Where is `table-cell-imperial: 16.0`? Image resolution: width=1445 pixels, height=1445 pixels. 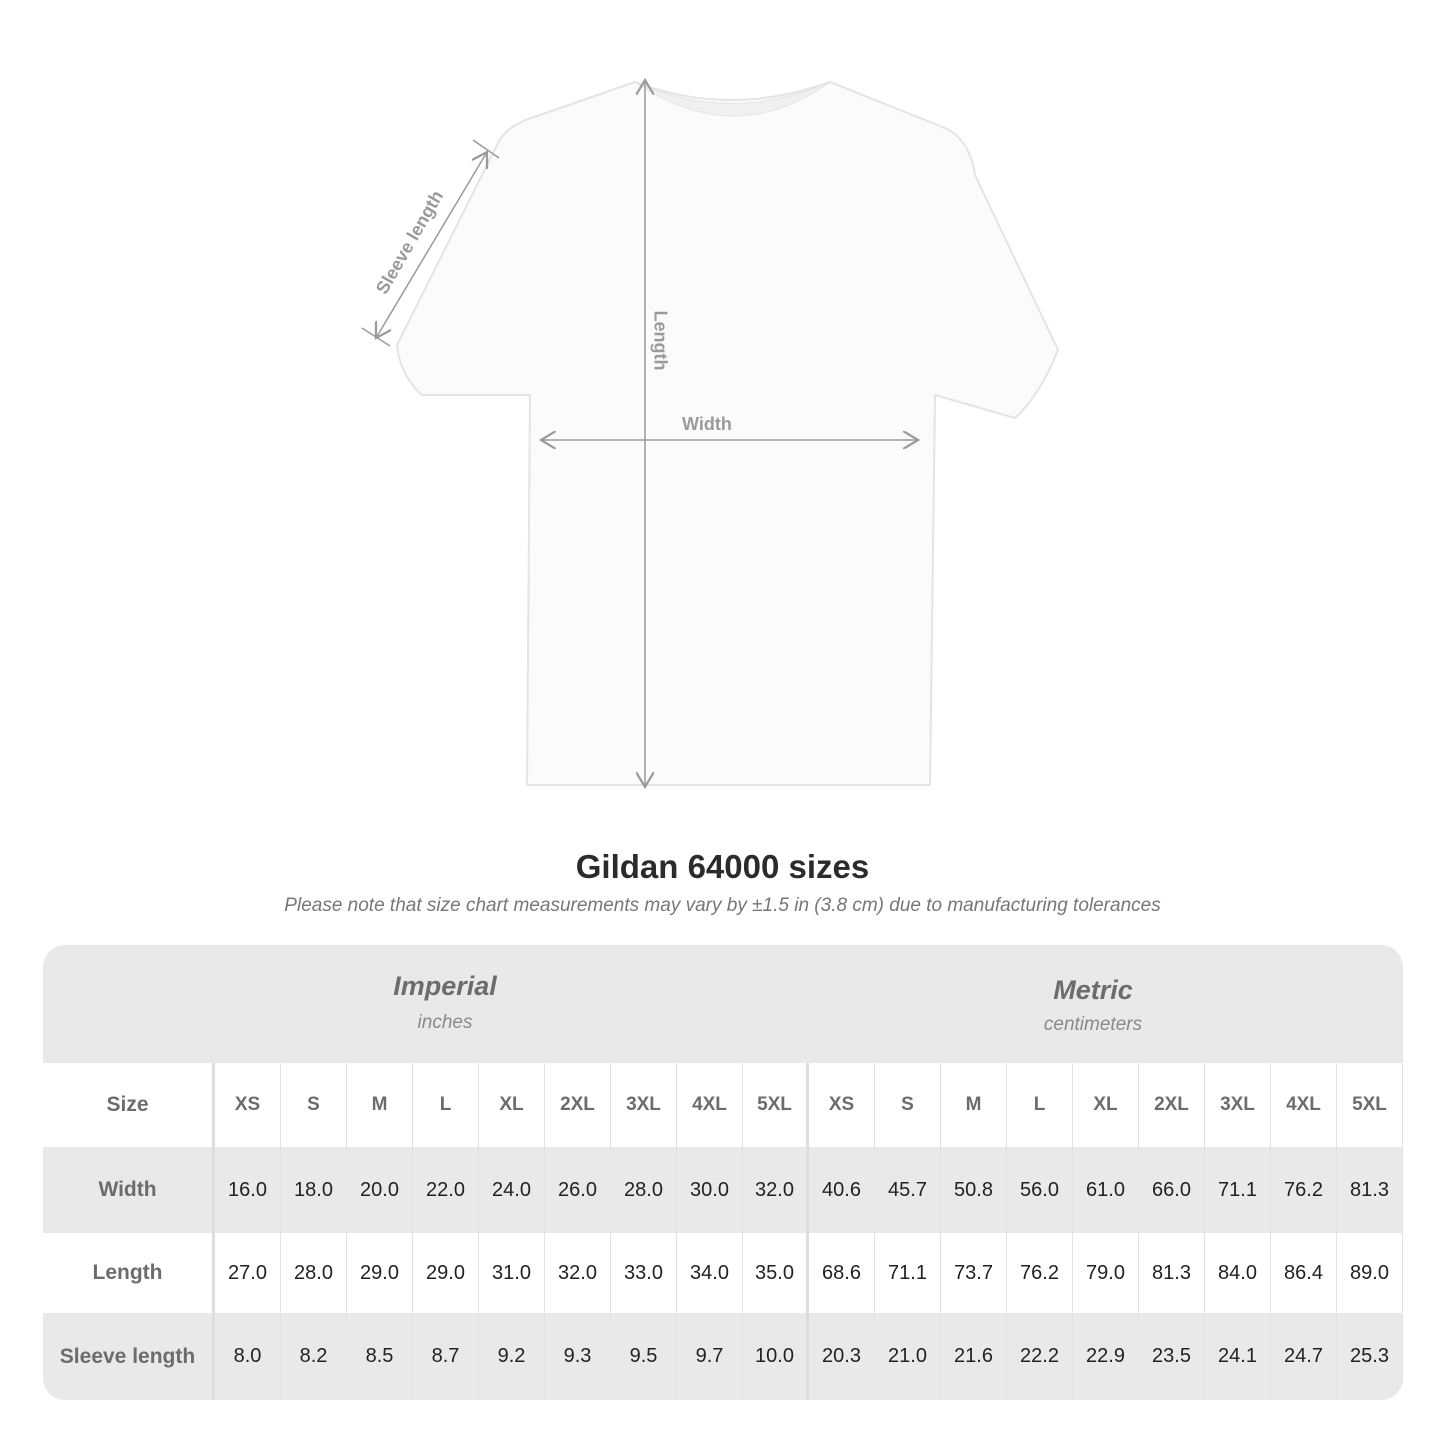
table-cell-imperial: 16.0 is located at coordinates (248, 1190).